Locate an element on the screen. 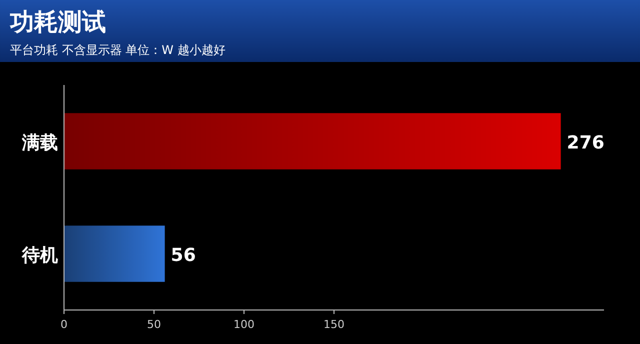 This screenshot has height=344, width=640. data-label: 276 is located at coordinates (585, 143).